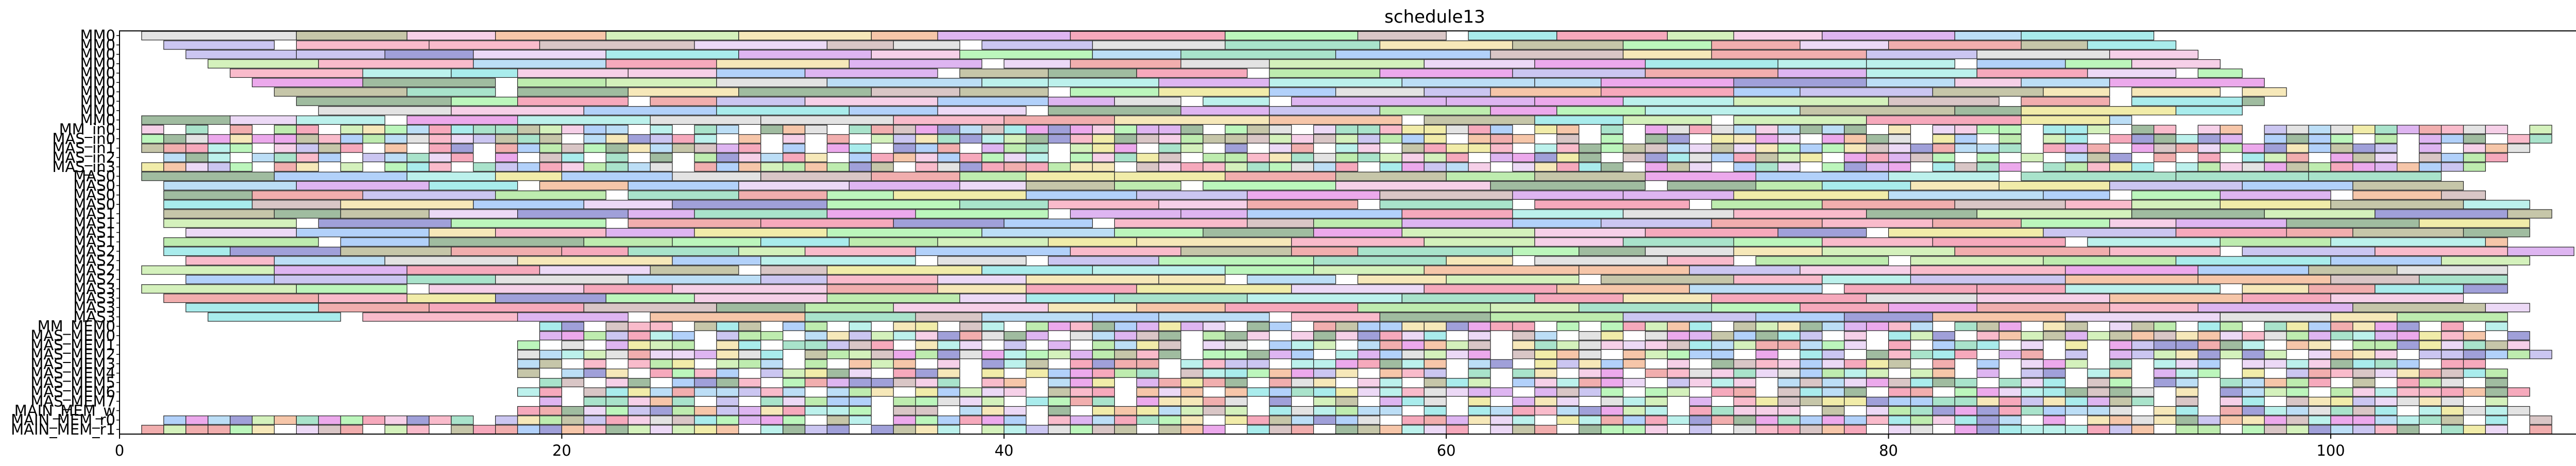 Image resolution: width=2576 pixels, height=466 pixels. I want to click on row-label: MAS_in2, so click(83, 158).